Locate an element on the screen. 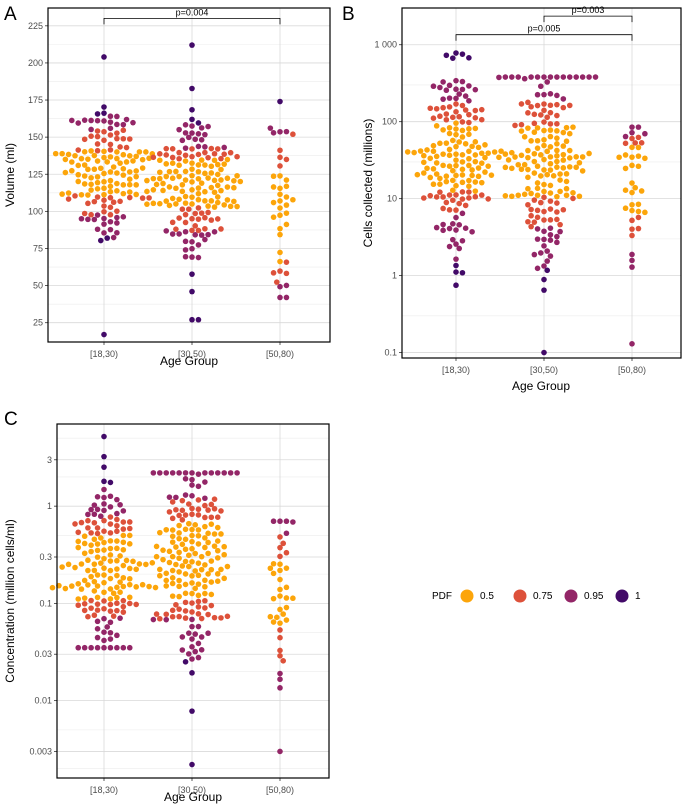  panel-b-label: B is located at coordinates (348, 14).